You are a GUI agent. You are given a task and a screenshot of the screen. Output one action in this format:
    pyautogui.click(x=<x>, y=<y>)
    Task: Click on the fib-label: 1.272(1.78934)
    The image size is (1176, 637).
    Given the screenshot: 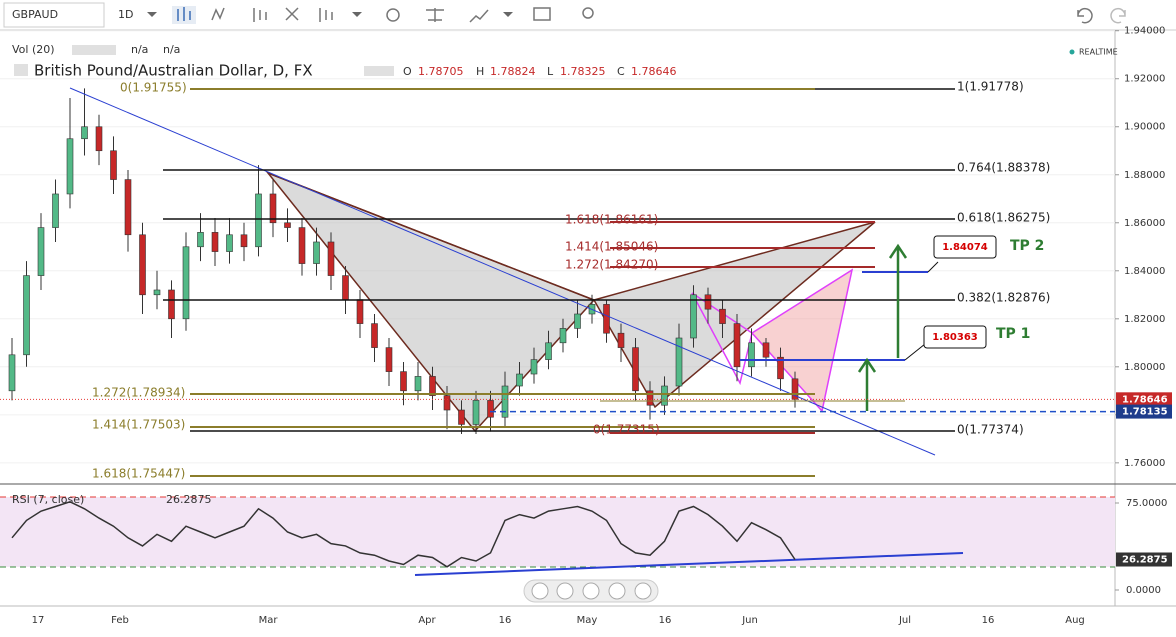 What is the action you would take?
    pyautogui.click(x=138, y=393)
    